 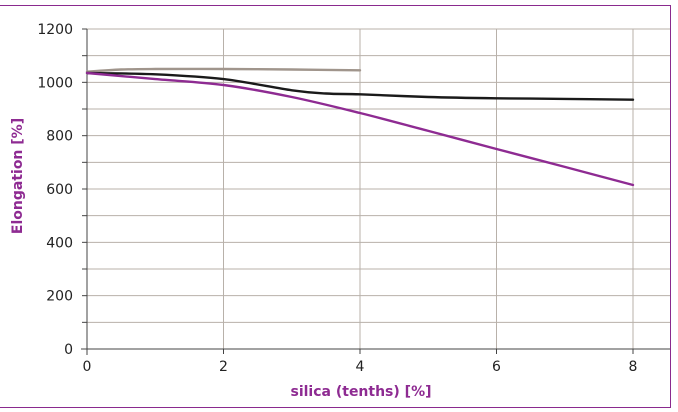 What do you see at coordinates (496, 367) in the screenshot?
I see `x-tick-label: 6` at bounding box center [496, 367].